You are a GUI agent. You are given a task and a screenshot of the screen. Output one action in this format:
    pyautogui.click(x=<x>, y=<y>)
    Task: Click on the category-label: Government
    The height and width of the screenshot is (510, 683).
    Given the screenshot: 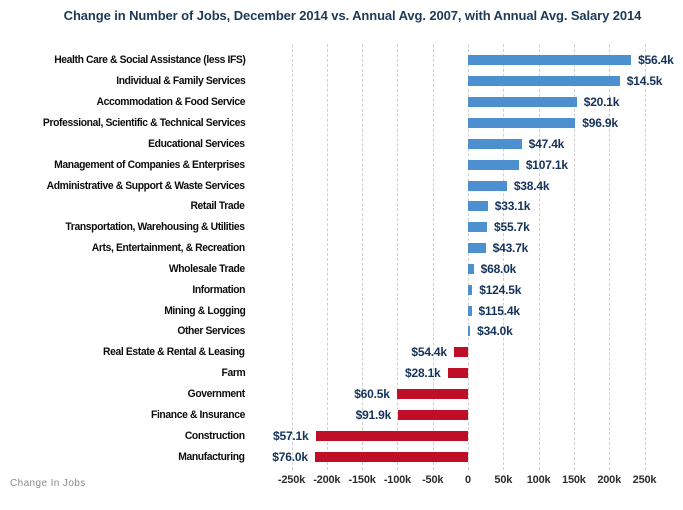 What is the action you would take?
    pyautogui.click(x=216, y=394)
    